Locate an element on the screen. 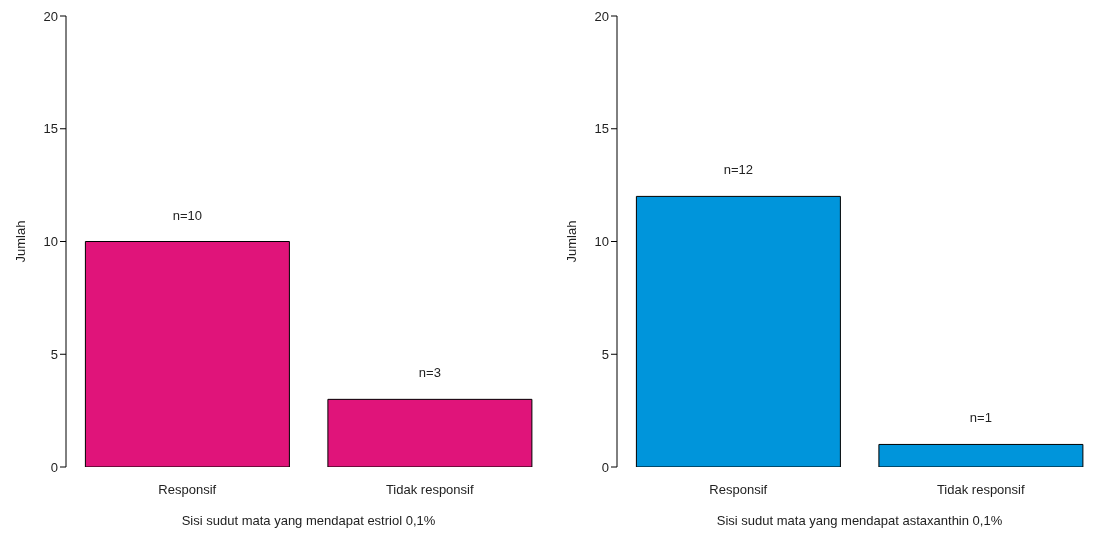 The height and width of the screenshot is (539, 1118). data-label: n=1 is located at coordinates (980, 418).